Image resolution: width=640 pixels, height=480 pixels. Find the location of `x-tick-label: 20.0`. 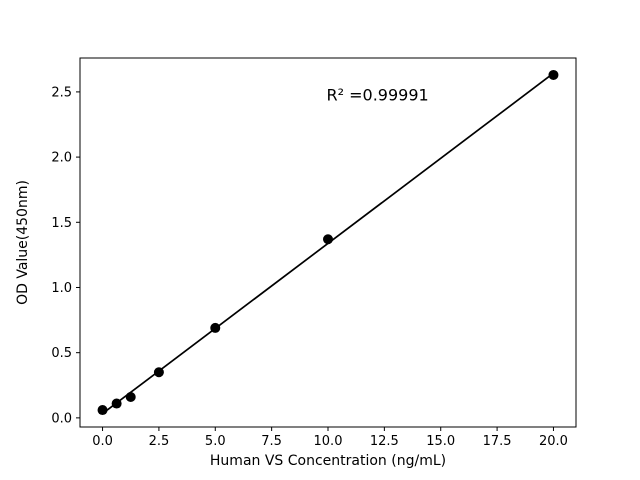

x-tick-label: 20.0 is located at coordinates (553, 441).